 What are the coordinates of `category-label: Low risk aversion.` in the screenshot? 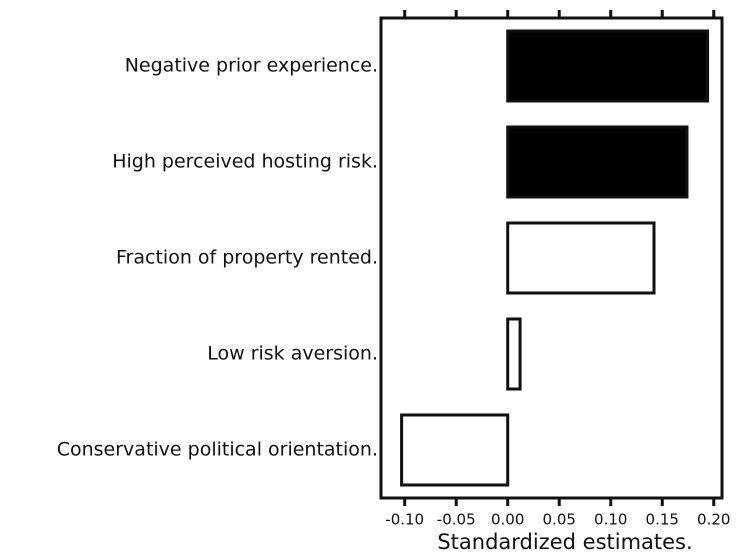 It's located at (292, 354).